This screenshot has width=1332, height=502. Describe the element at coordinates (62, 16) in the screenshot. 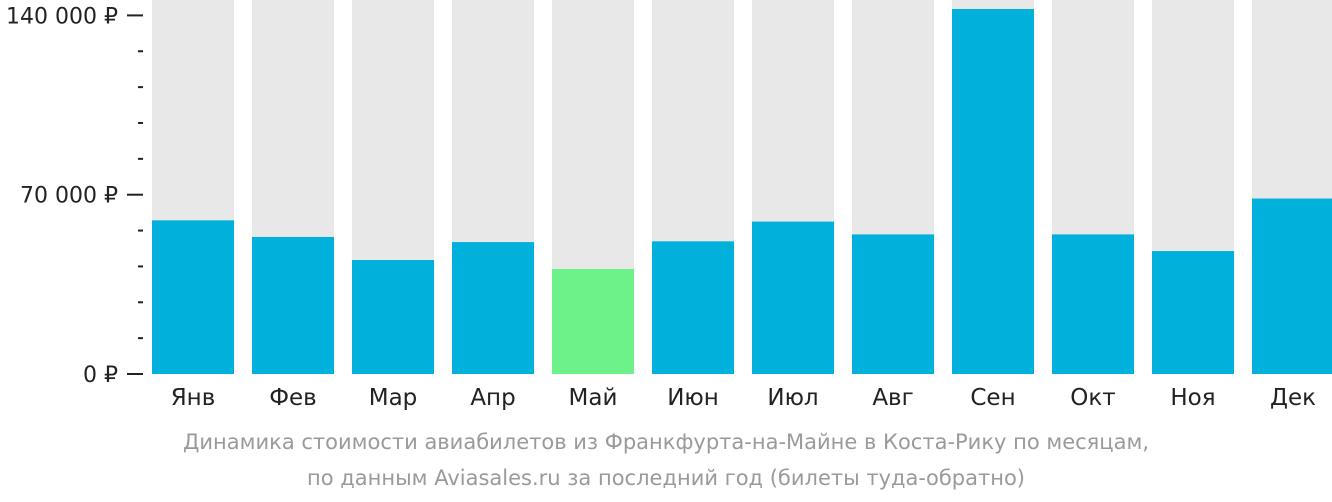

I see `y-tick-label-3: 140 000 ₽` at that location.